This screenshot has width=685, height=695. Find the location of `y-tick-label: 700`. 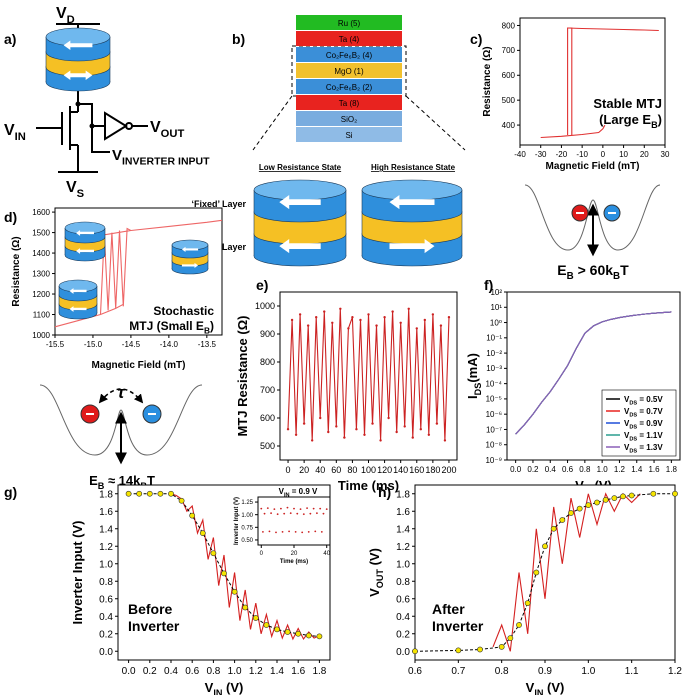

y-tick-label: 700 is located at coordinates (267, 390).